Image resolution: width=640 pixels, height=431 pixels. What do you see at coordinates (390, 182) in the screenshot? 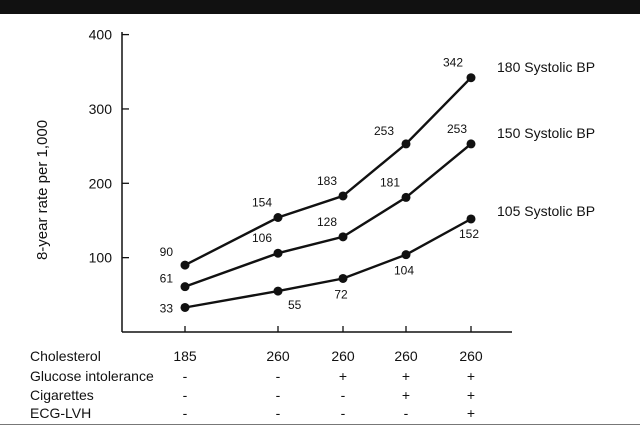
I see `data-label: 181` at bounding box center [390, 182].